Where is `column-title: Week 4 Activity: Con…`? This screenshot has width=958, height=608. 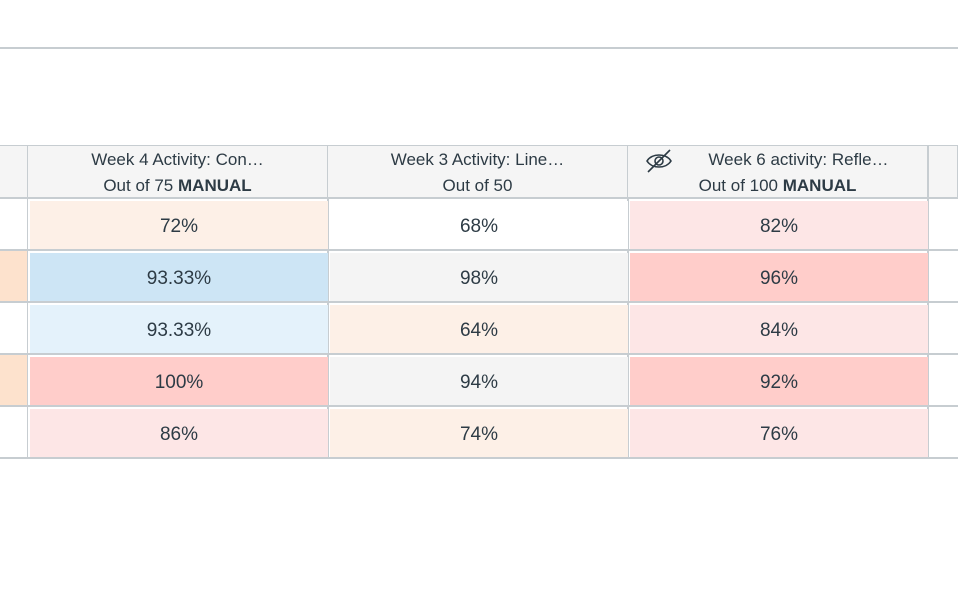 column-title: Week 4 Activity: Con… is located at coordinates (177, 159).